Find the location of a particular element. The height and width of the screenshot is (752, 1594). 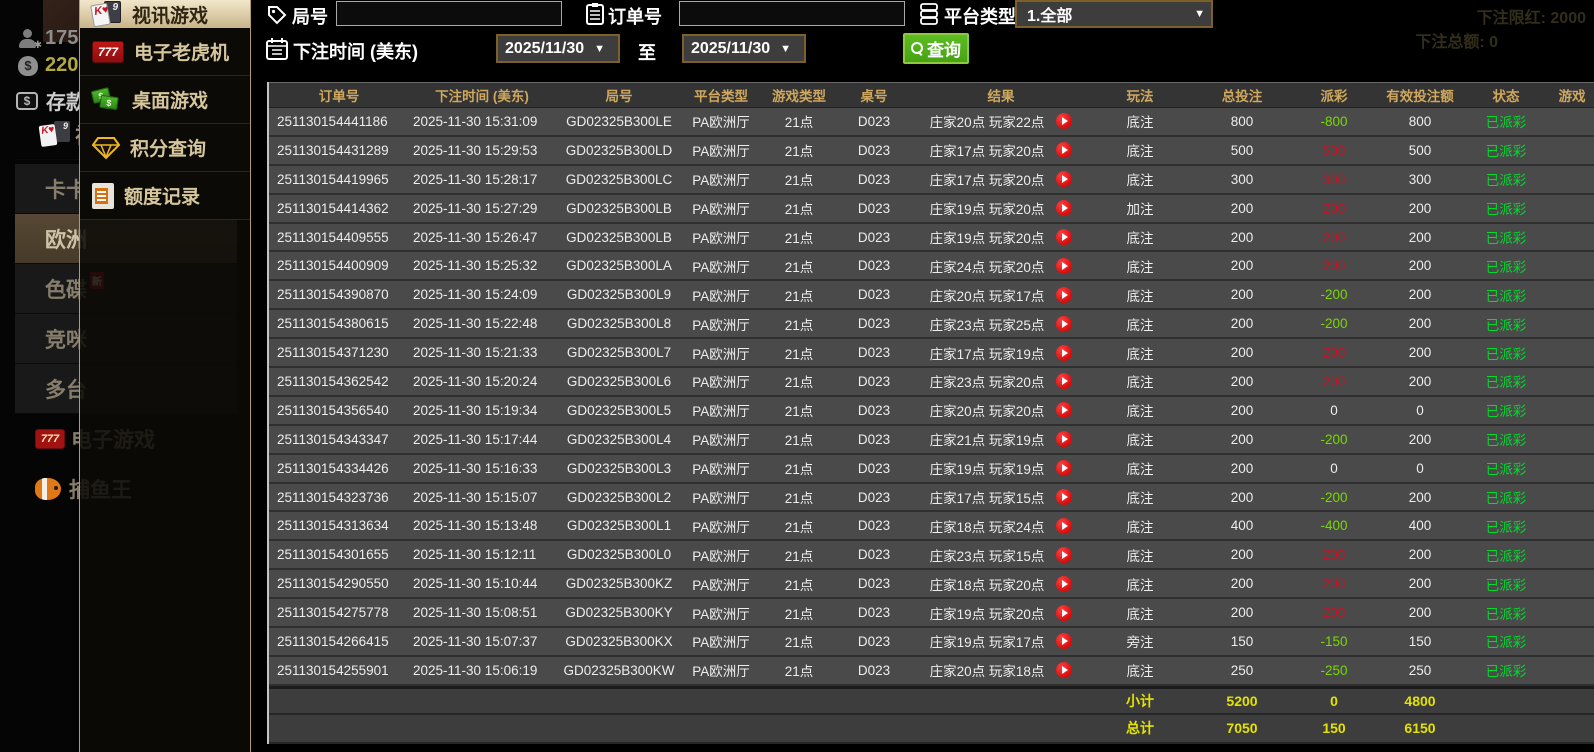

points-value: 1756 is located at coordinates (67, 38).